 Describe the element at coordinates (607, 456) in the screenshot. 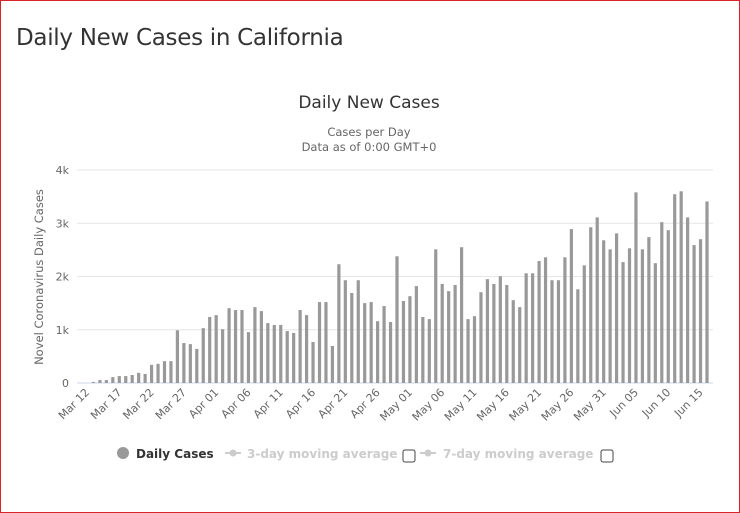

I see `checkbox-7-day-average` at that location.